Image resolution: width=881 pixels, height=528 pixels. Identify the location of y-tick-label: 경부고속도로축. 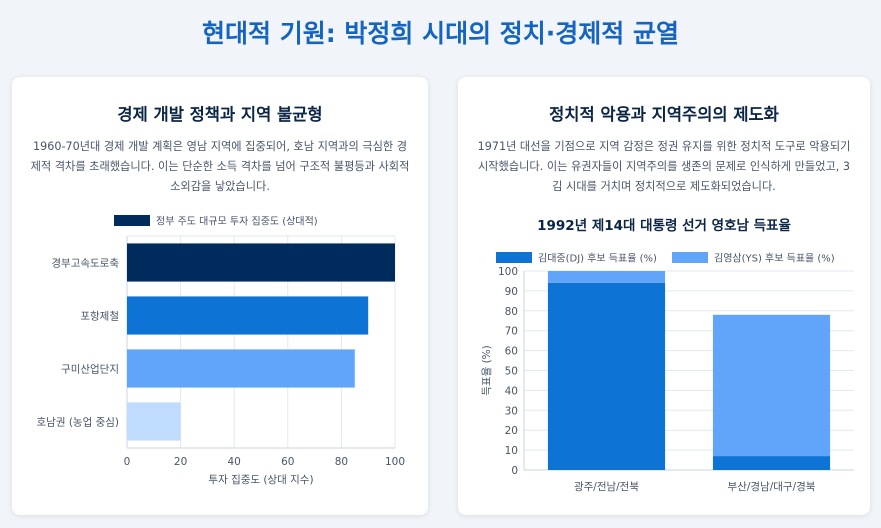
(85, 263).